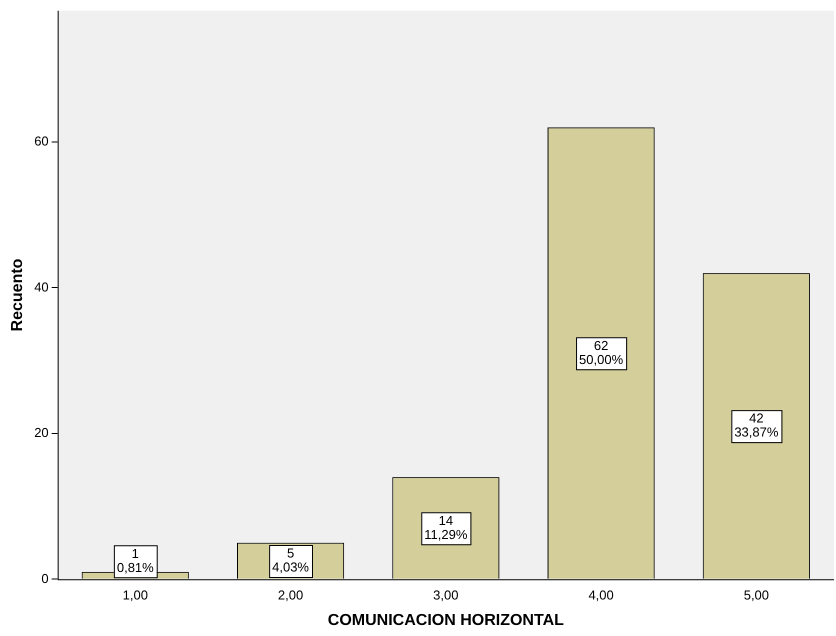 The image size is (836, 636). What do you see at coordinates (291, 595) in the screenshot?
I see `x-tick-label: 2,00` at bounding box center [291, 595].